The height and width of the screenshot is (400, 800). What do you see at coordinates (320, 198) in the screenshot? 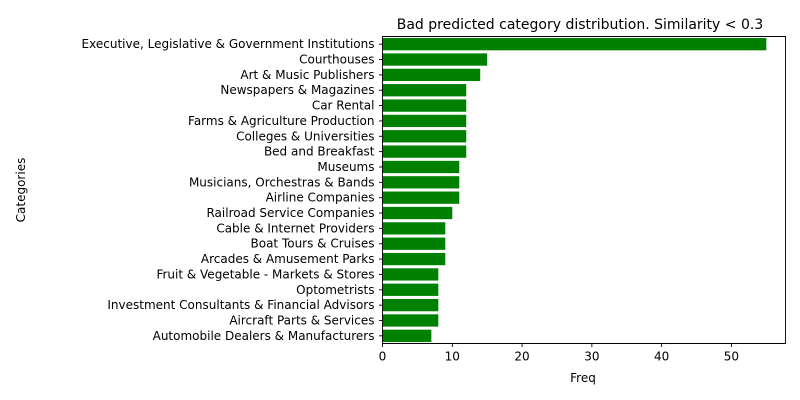
I see `y-tick-label: Airline Companies` at bounding box center [320, 198].